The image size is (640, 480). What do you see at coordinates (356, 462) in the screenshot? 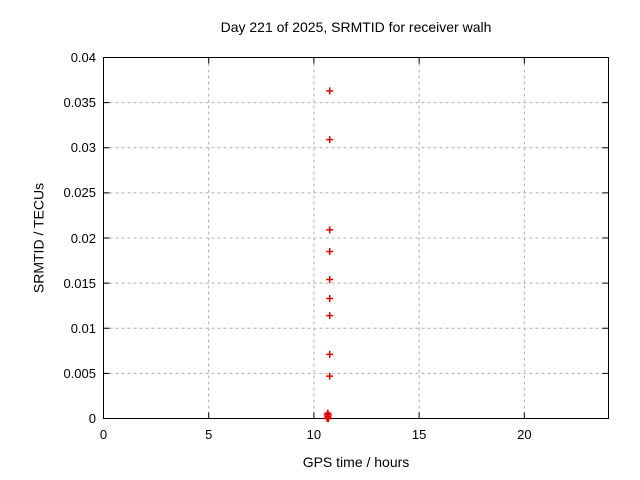
I see `x-axis-title: GPS time / hours` at bounding box center [356, 462].